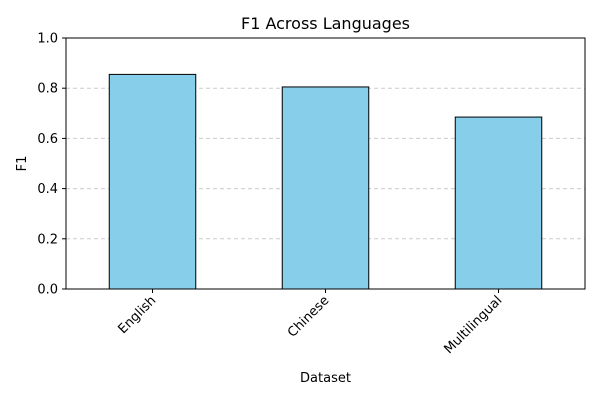 Image resolution: width=600 pixels, height=400 pixels. Describe the element at coordinates (47, 39) in the screenshot. I see `y-tick-label: 1.0` at that location.